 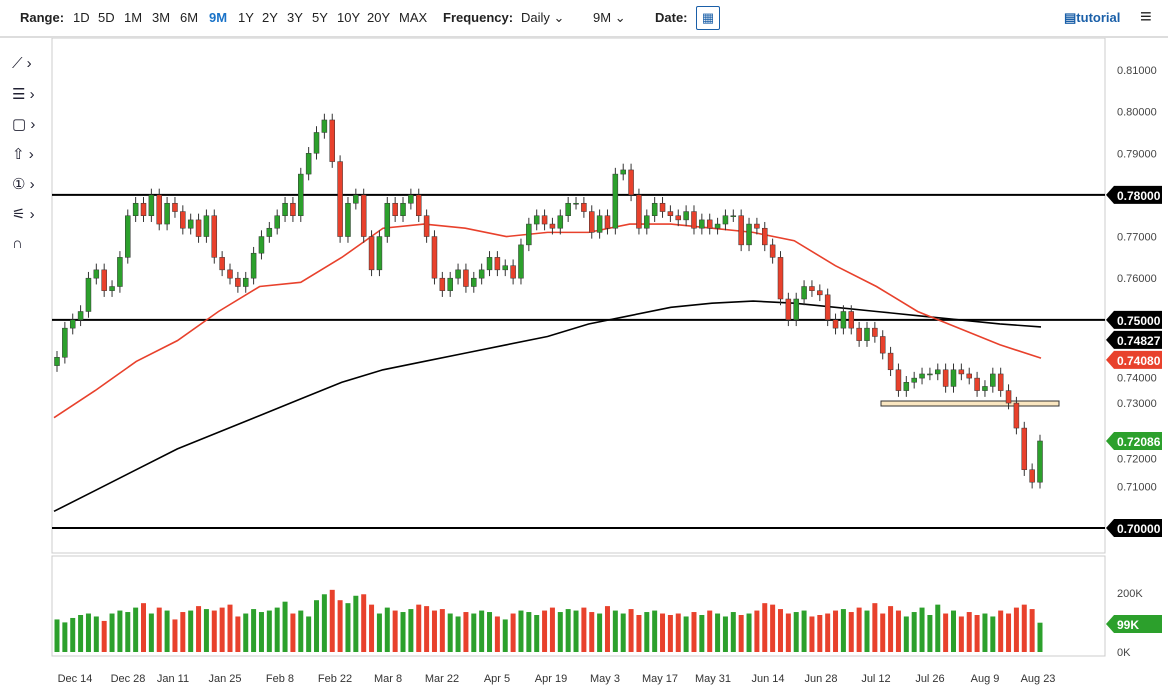 What do you see at coordinates (1139, 321) in the screenshot?
I see `label-075: 0.75000` at bounding box center [1139, 321].